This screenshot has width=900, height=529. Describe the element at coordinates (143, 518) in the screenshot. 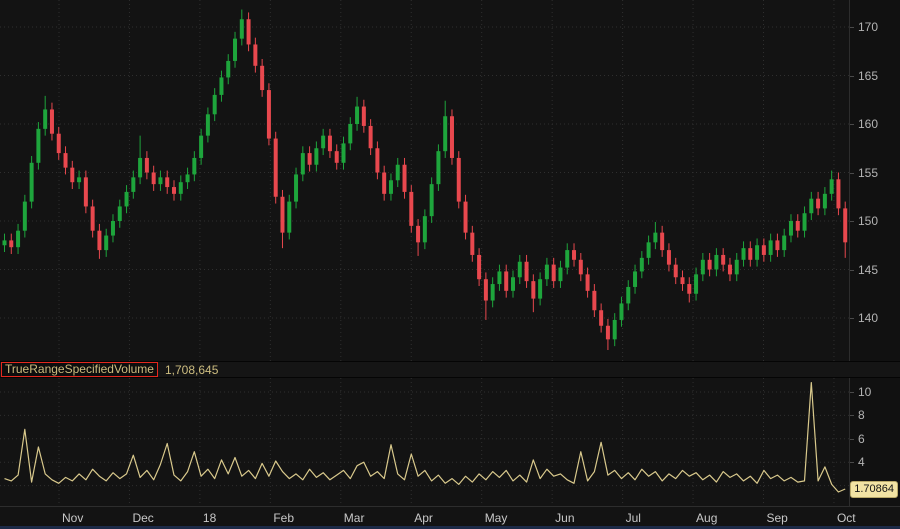

I see `month-label-dec: Dec` at that location.